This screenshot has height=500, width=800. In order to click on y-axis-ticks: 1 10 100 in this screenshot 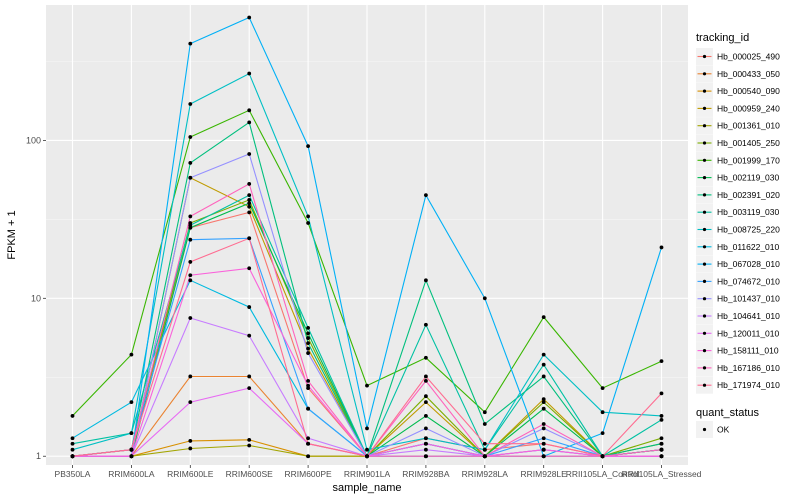, I will do `click(36, 298)`.